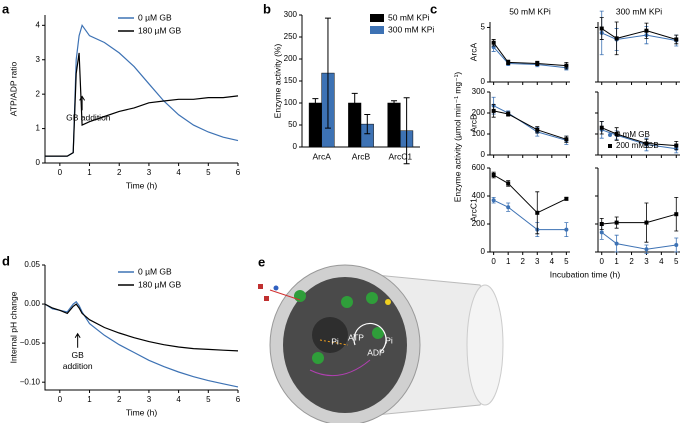  I want to click on y-tick-label: 0.00, so click(32, 303).